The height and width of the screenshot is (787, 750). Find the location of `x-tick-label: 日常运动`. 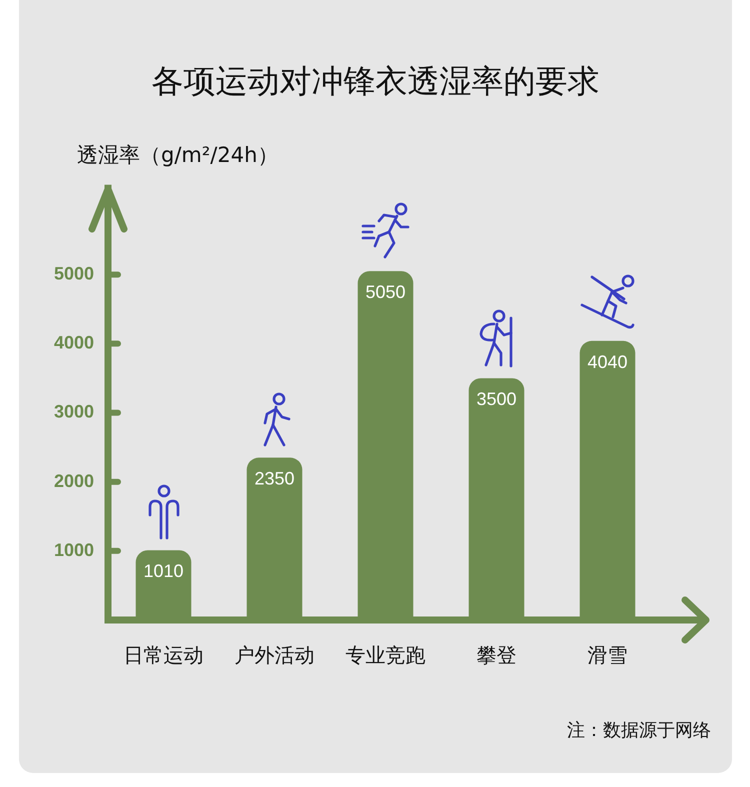

x-tick-label: 日常运动 is located at coordinates (164, 655).